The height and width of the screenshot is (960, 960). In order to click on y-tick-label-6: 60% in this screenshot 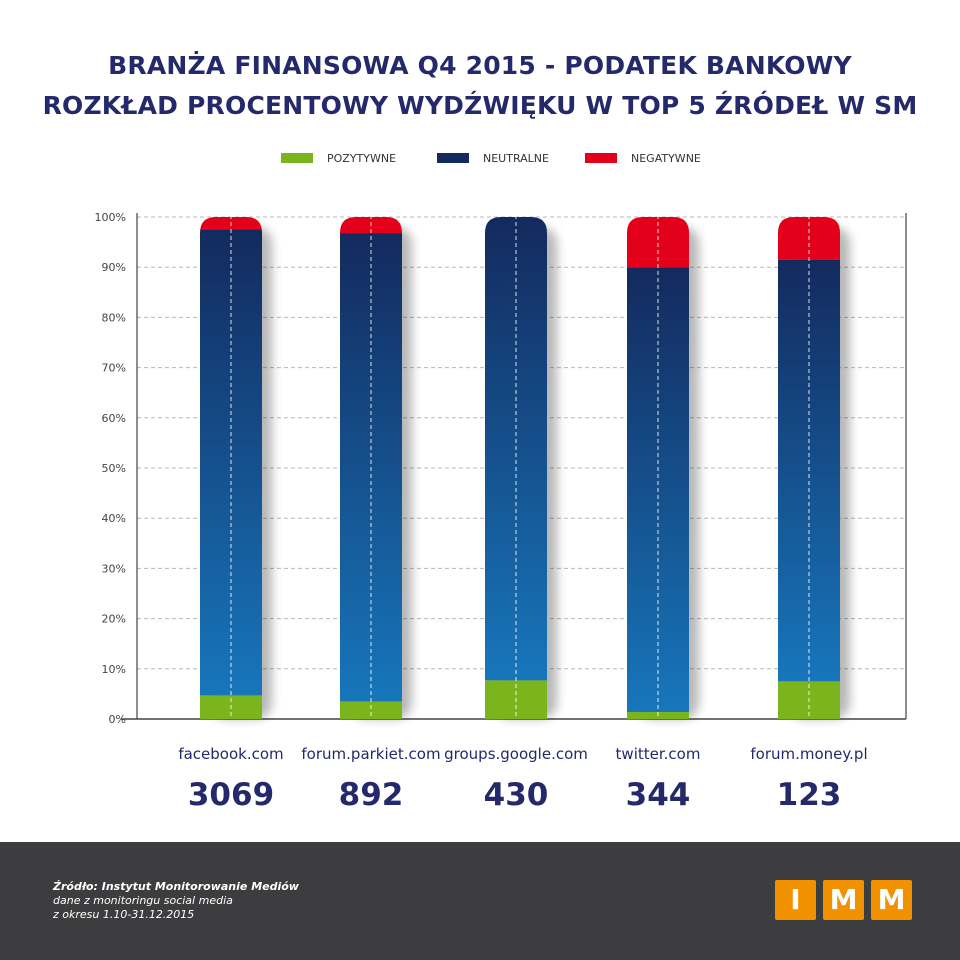, I will do `click(114, 418)`.